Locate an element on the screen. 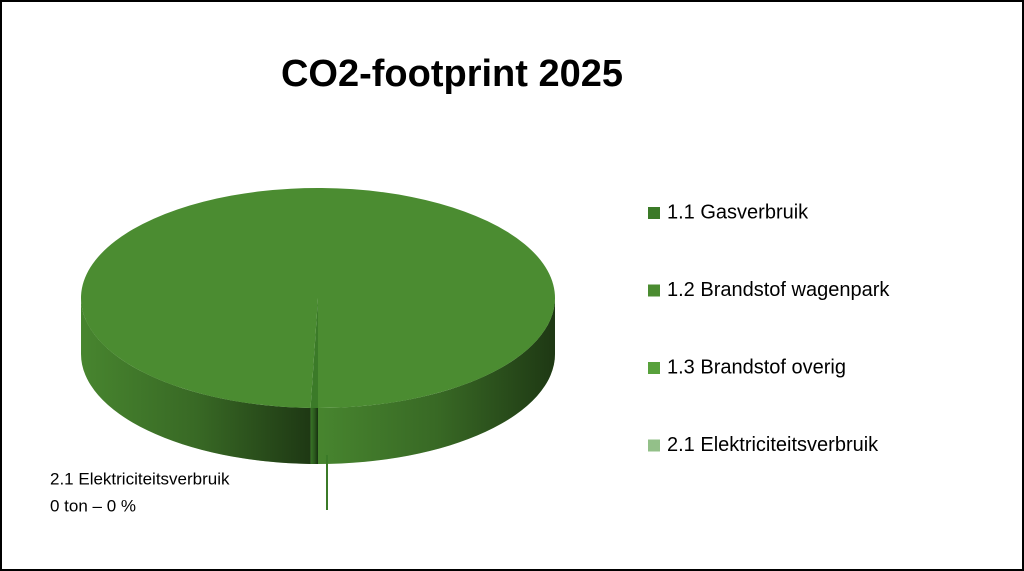 The width and height of the screenshot is (1024, 571). legend-label: 1.1 Gasverbruik is located at coordinates (738, 212).